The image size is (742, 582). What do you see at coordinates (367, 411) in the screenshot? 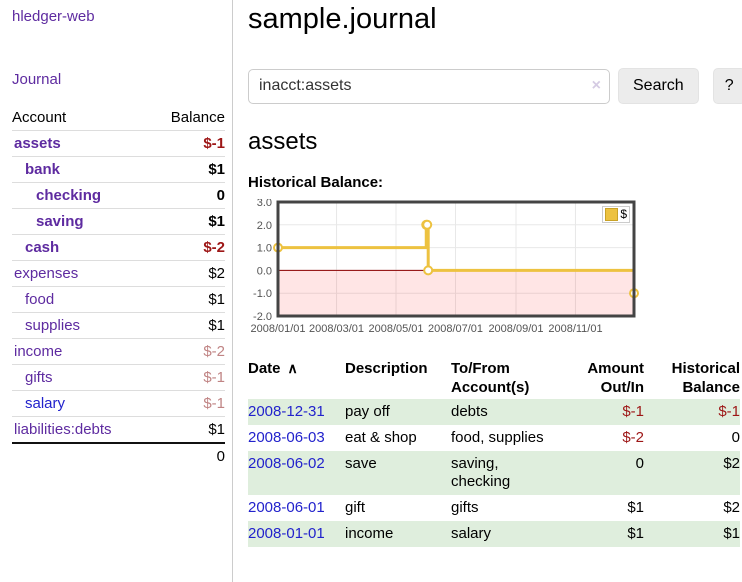
I see `transaction-description: pay off` at bounding box center [367, 411].